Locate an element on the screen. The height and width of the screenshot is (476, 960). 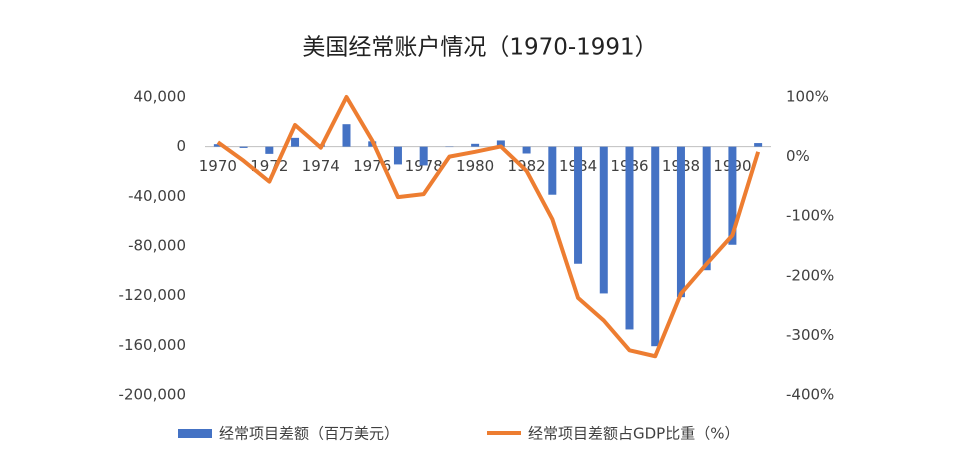
y2-tick-label: -200% is located at coordinates (810, 275).